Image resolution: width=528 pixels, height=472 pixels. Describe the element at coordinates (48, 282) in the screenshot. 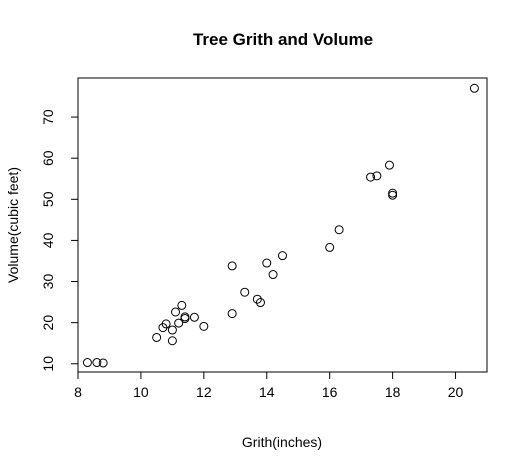

I see `y-tick-label: 30` at that location.